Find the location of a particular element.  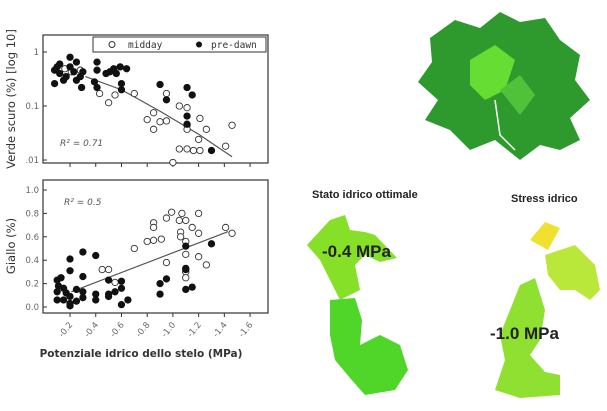

stress-title: Stress idrico is located at coordinates (544, 199).